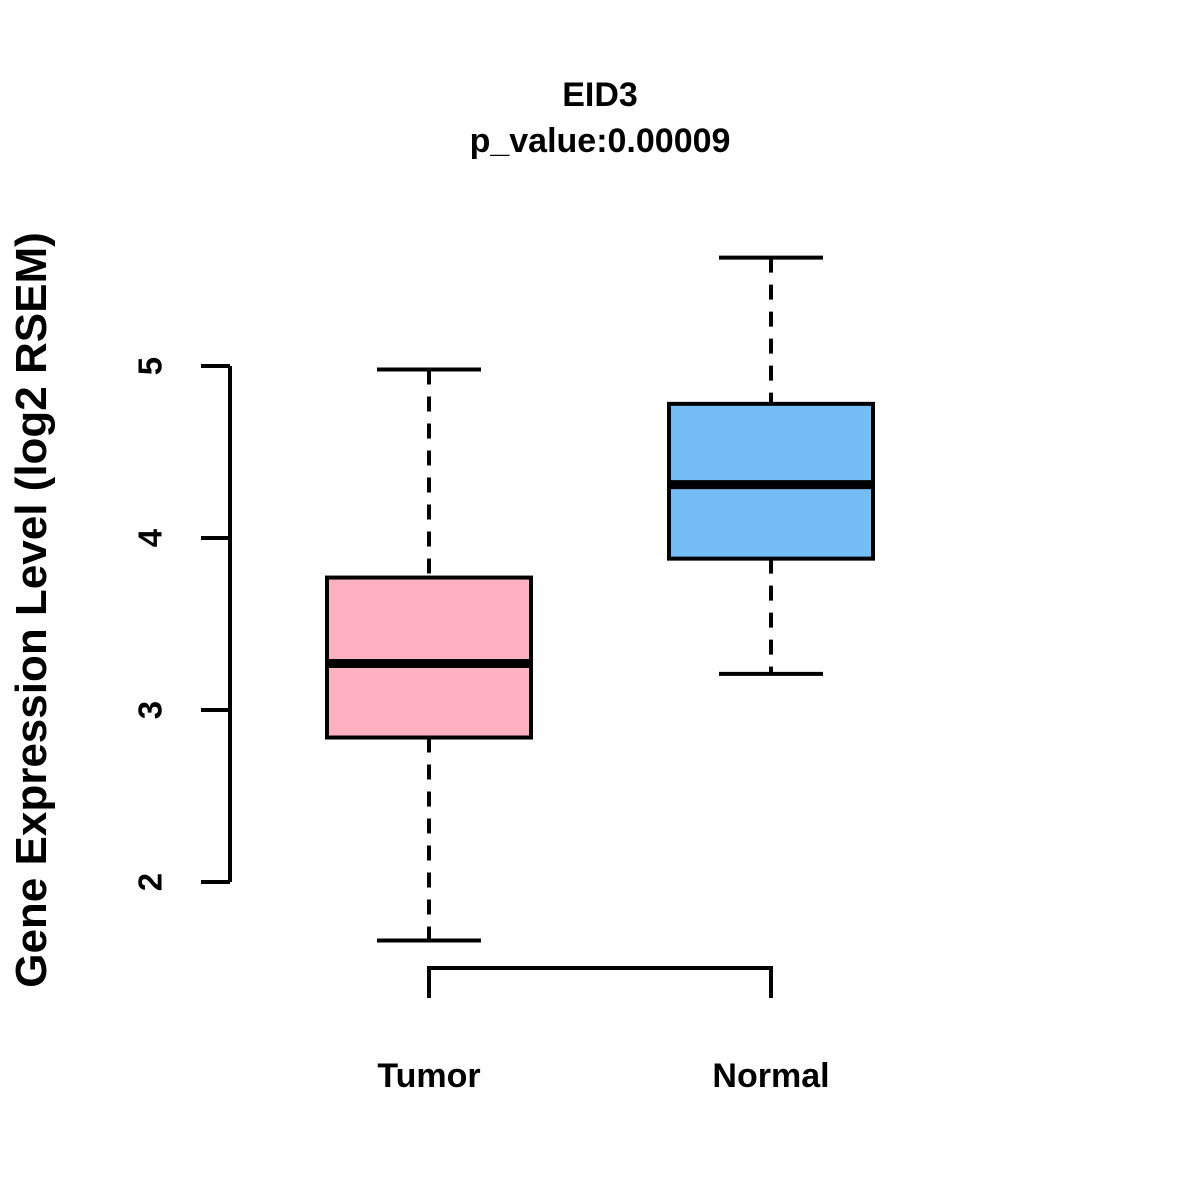 This screenshot has width=1200, height=1200. Describe the element at coordinates (600, 95) in the screenshot. I see `chart-title: EID3` at that location.